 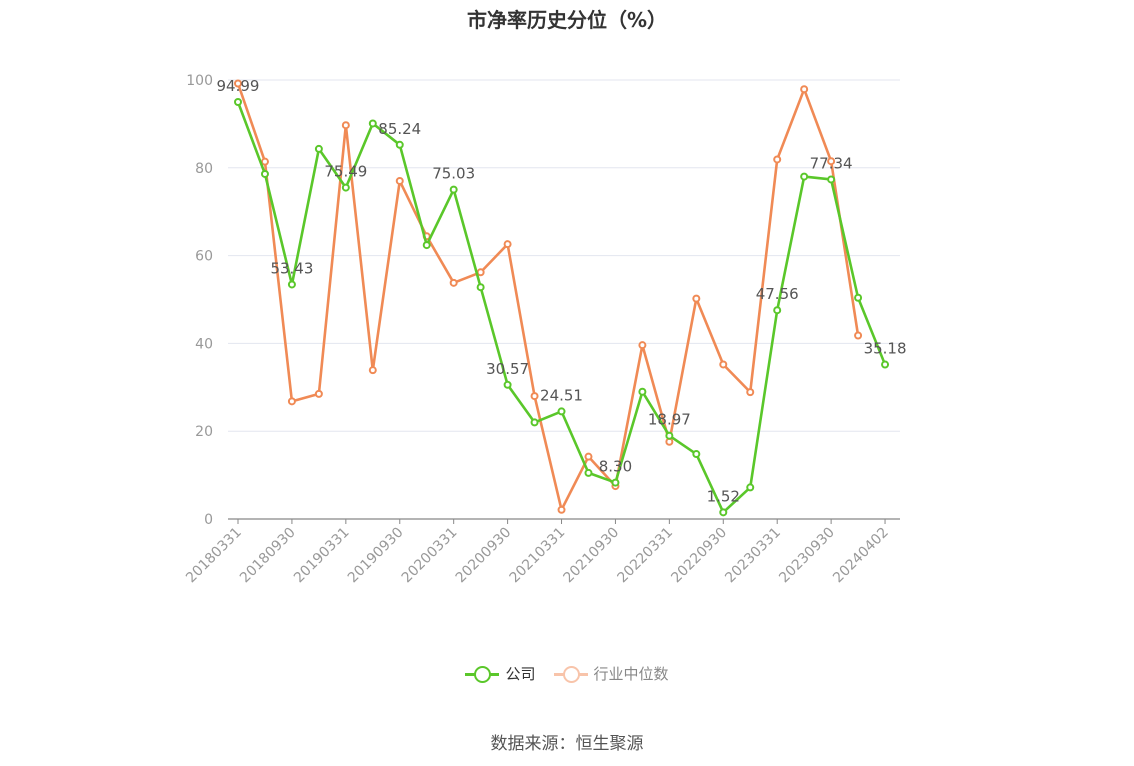 What do you see at coordinates (214, 556) in the screenshot?
I see `x-tick-label: 20180331` at bounding box center [214, 556].